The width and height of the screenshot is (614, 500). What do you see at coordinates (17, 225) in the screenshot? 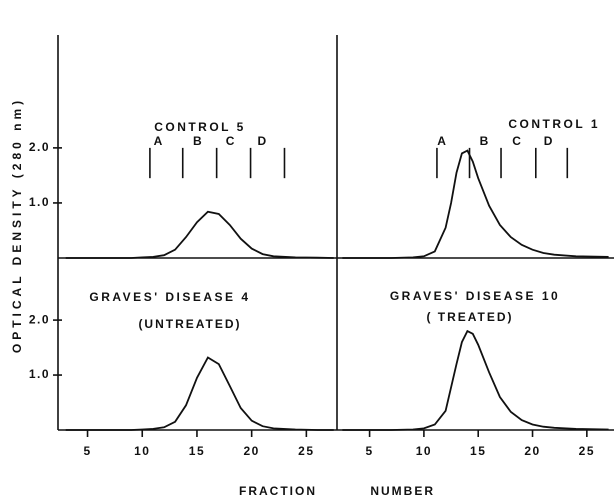
I see `y-axis-label: OPTICAL DENSITY (280 nm)` at bounding box center [17, 225].